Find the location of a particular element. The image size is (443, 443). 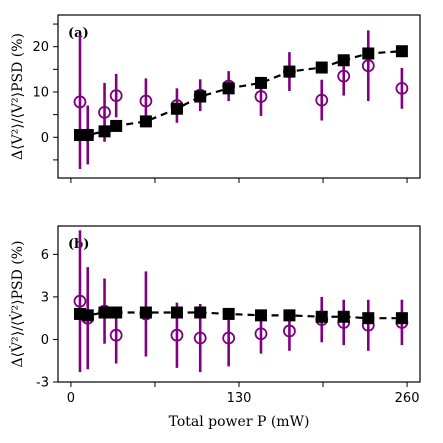

y-axis-label: Δ⟨V̇²⟩/⟨V̇²⟩PSD (%) is located at coordinates (17, 303).